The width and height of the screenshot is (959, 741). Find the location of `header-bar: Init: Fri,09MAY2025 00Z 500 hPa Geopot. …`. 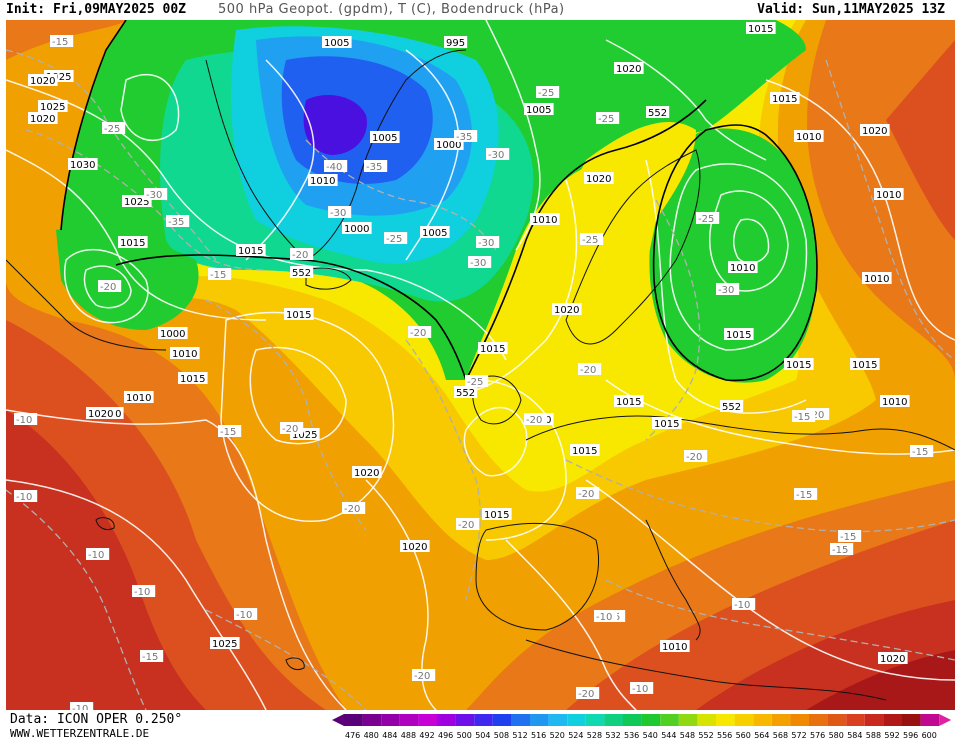

header-bar: Init: Fri,09MAY2025 00Z 500 hPa Geopot. … is located at coordinates (479, 10).